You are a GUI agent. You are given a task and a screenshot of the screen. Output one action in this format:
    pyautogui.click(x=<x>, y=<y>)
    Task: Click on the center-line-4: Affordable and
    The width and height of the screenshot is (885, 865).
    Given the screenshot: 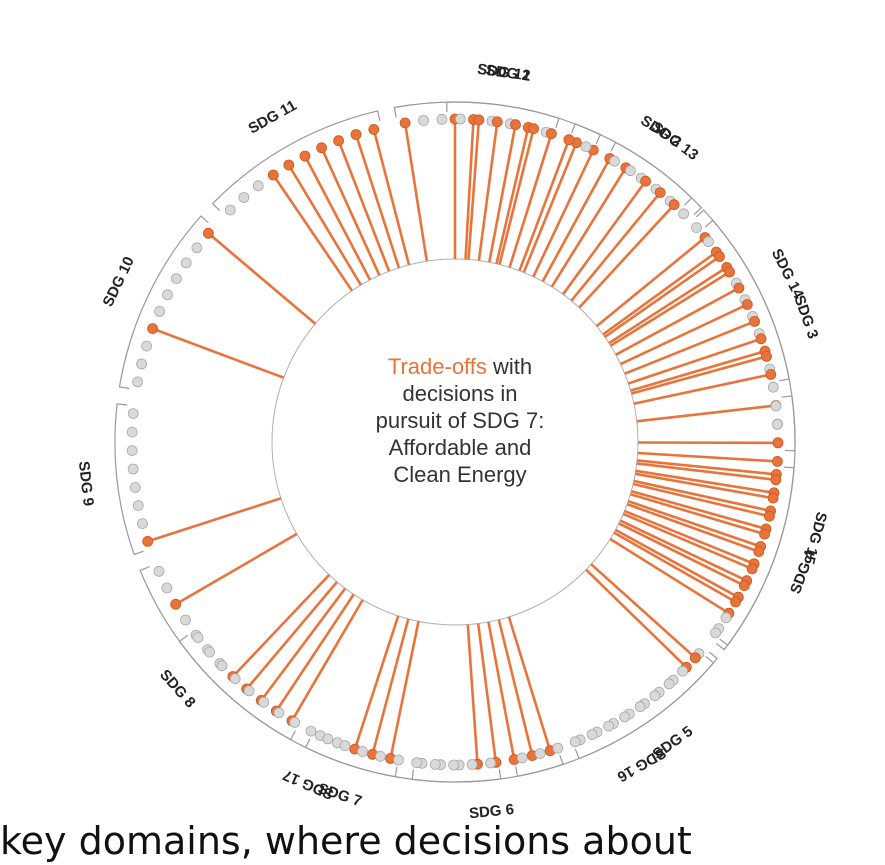 What is the action you would take?
    pyautogui.click(x=460, y=447)
    